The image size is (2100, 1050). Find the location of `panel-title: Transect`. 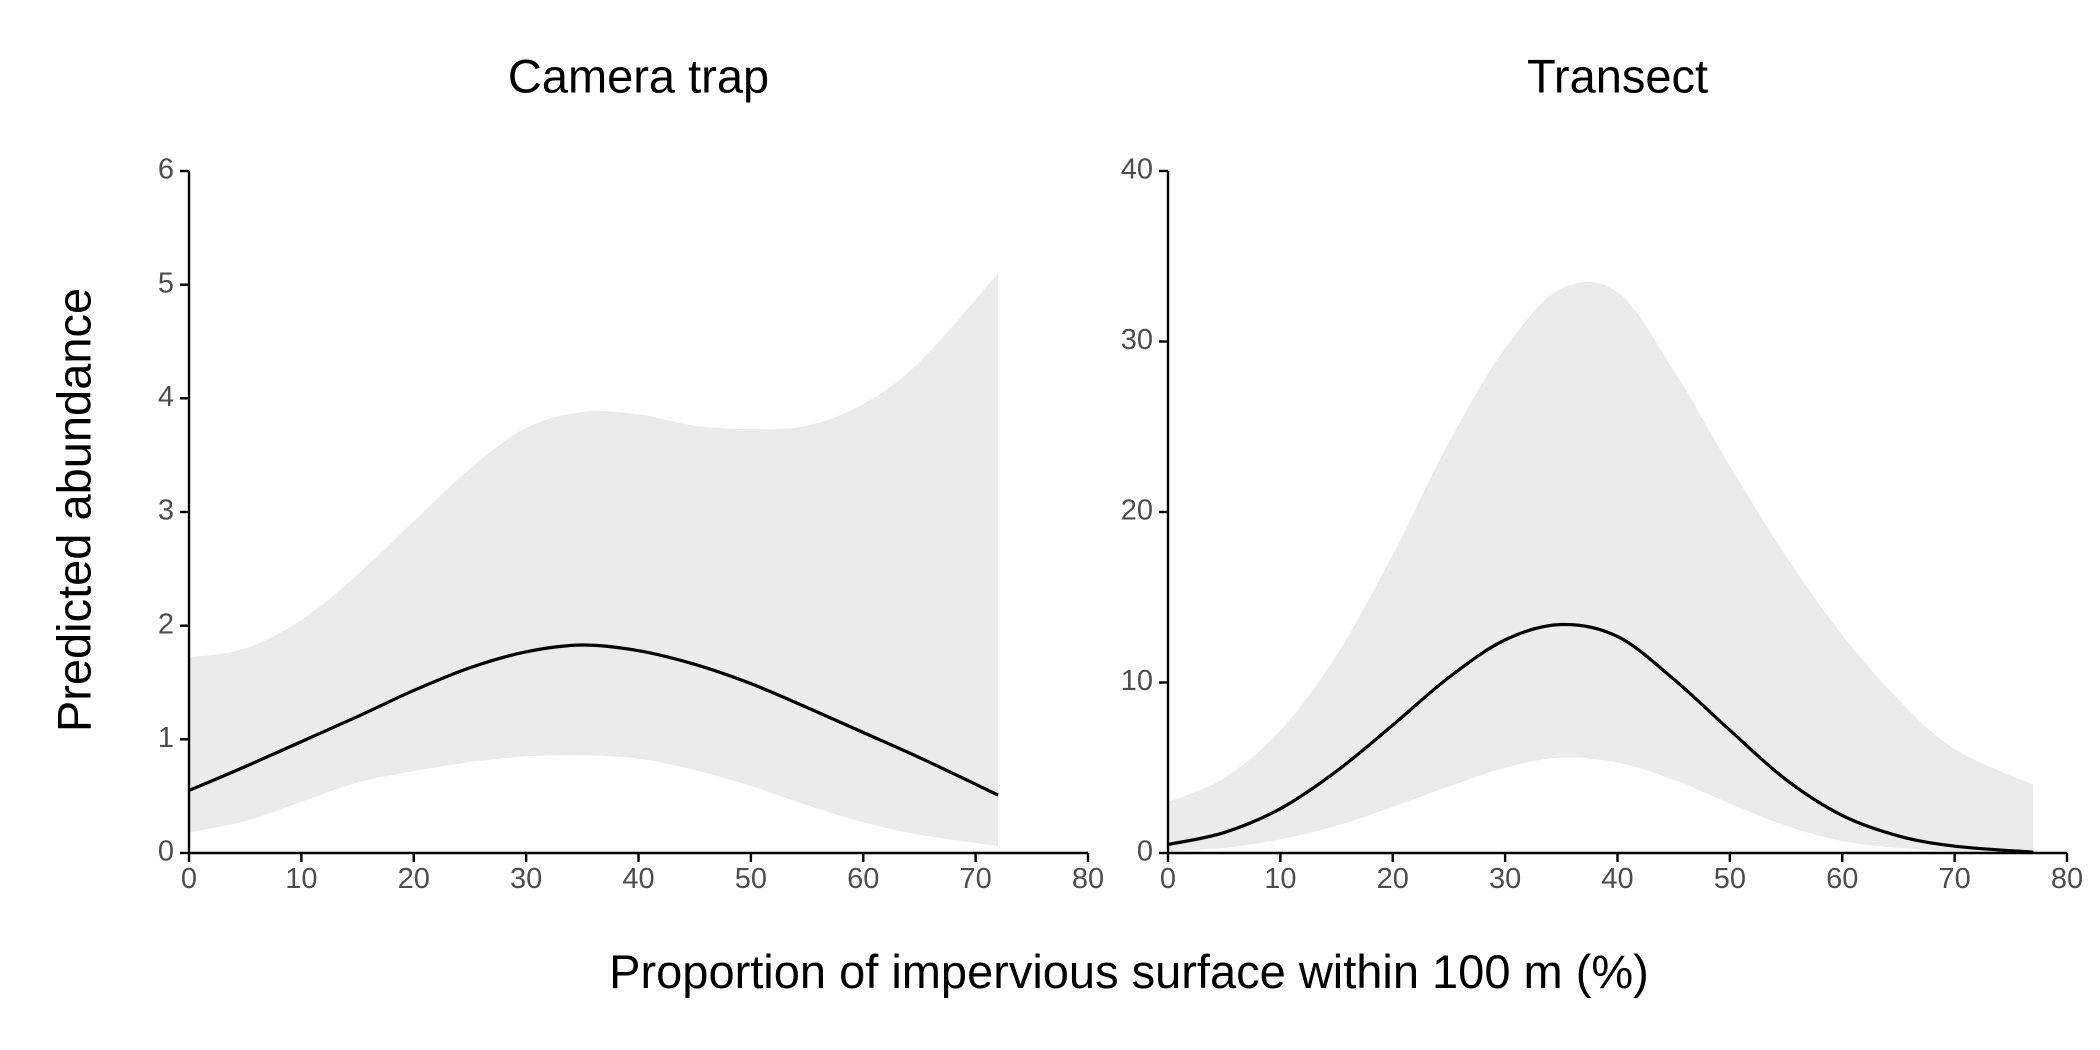

panel-title: Transect is located at coordinates (1617, 75).